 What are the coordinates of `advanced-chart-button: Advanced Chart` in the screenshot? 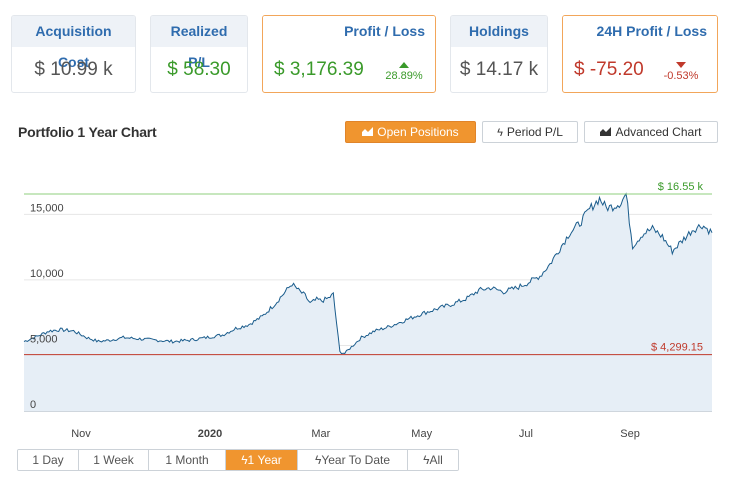 It's located at (651, 132).